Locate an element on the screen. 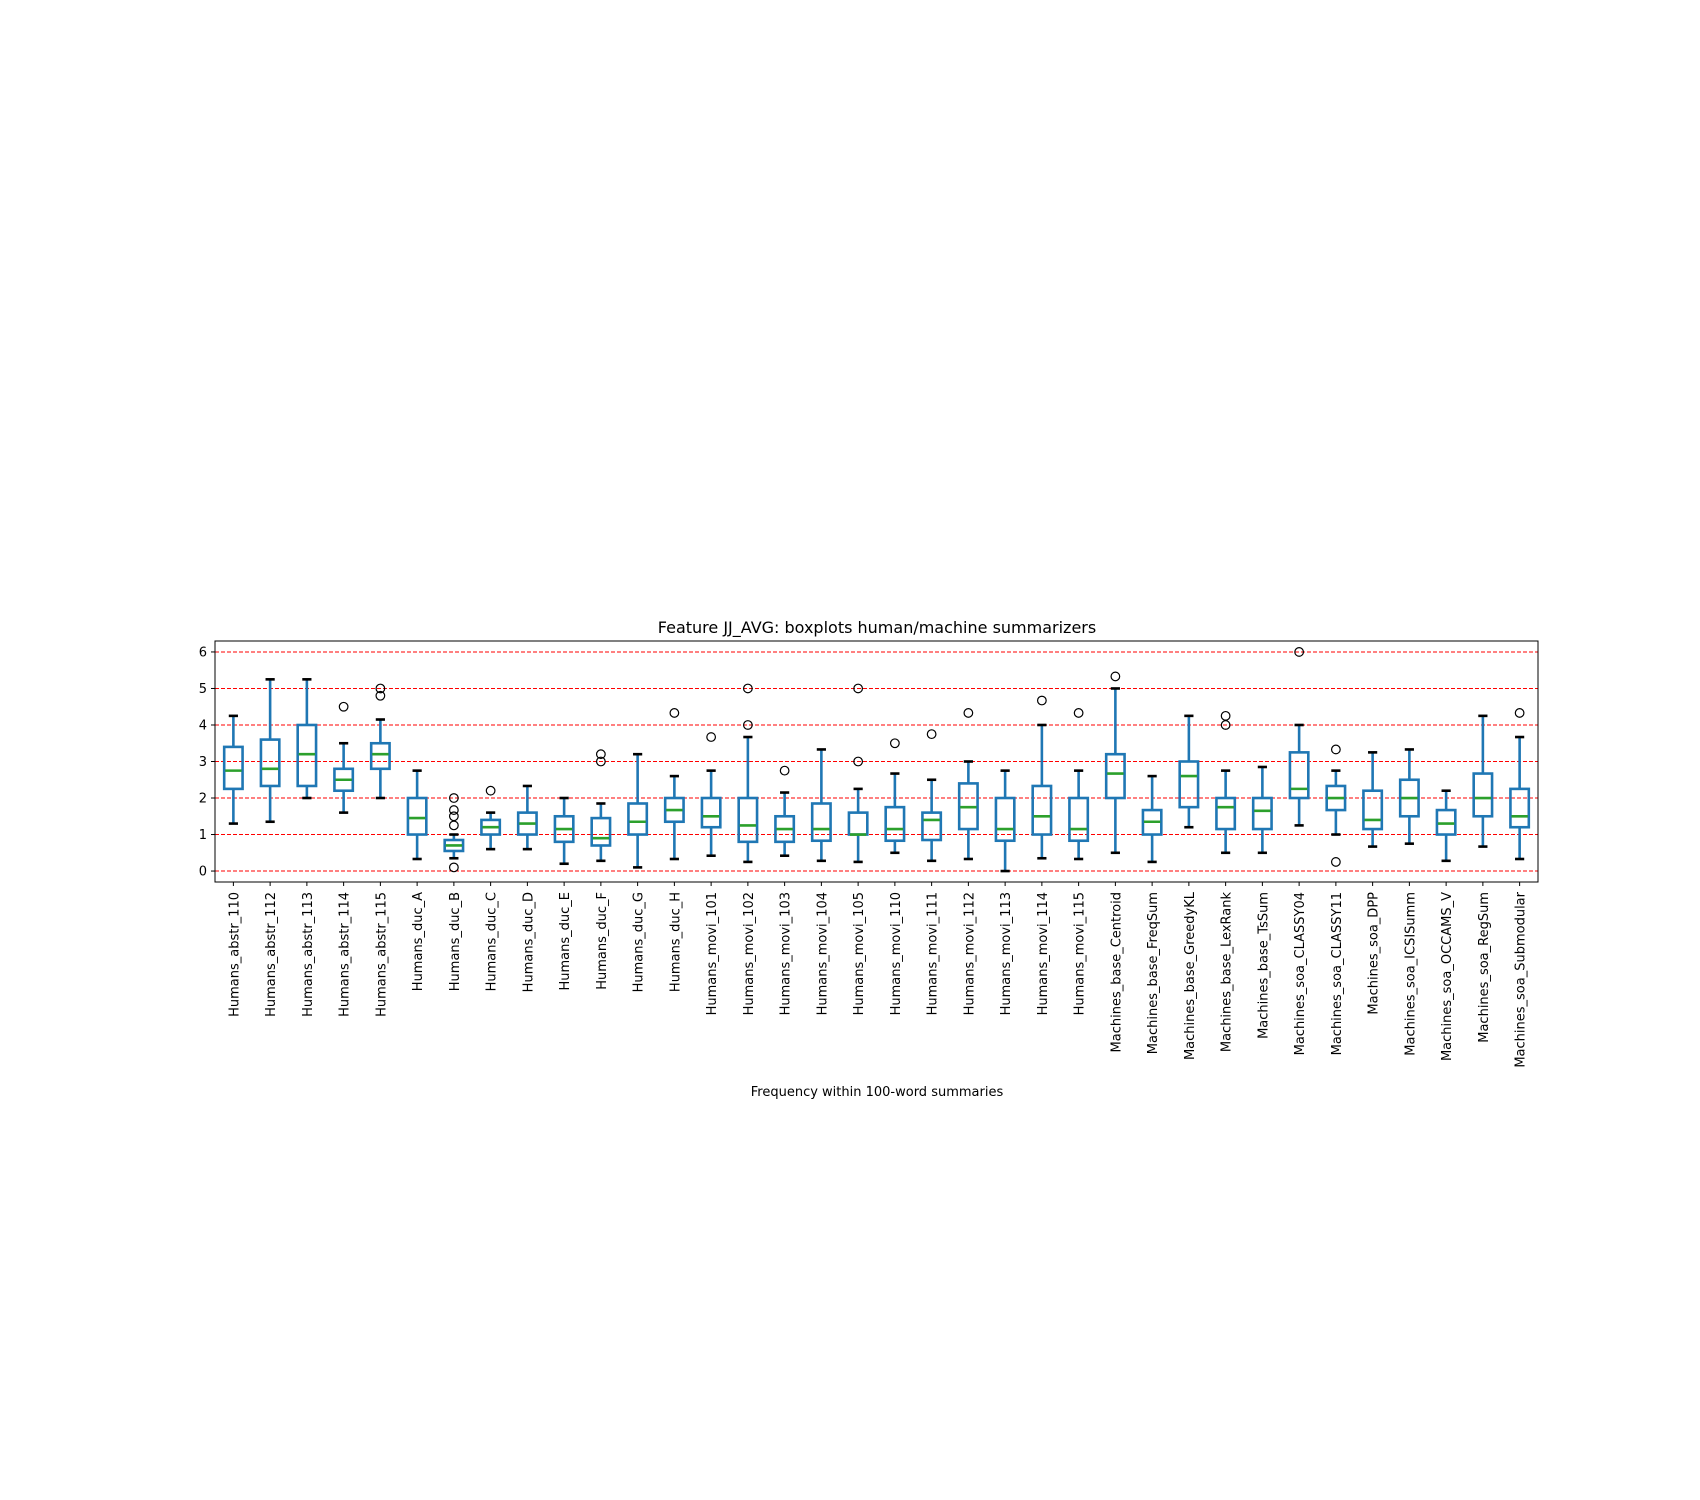  plot-frame is located at coordinates (876, 761).